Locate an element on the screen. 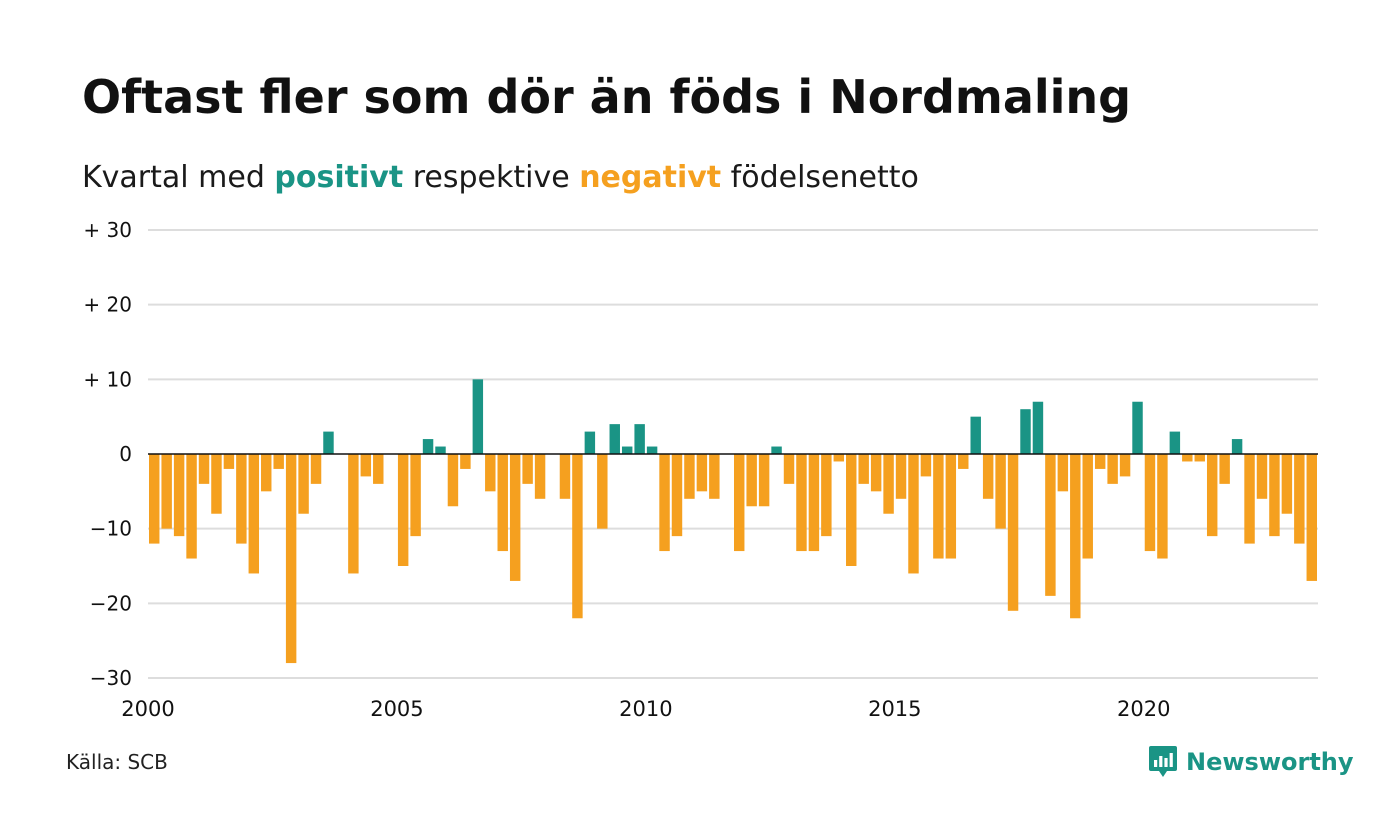 The image size is (1400, 840). bar-2005-k2 is located at coordinates (415, 495).